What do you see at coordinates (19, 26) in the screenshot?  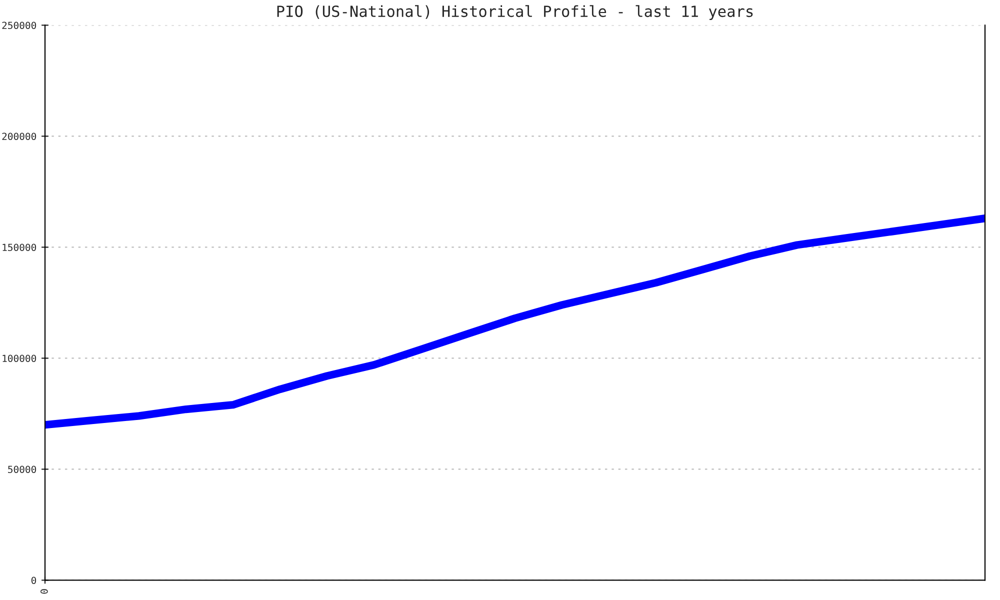 I see `y-tick-label: 250000` at bounding box center [19, 26].